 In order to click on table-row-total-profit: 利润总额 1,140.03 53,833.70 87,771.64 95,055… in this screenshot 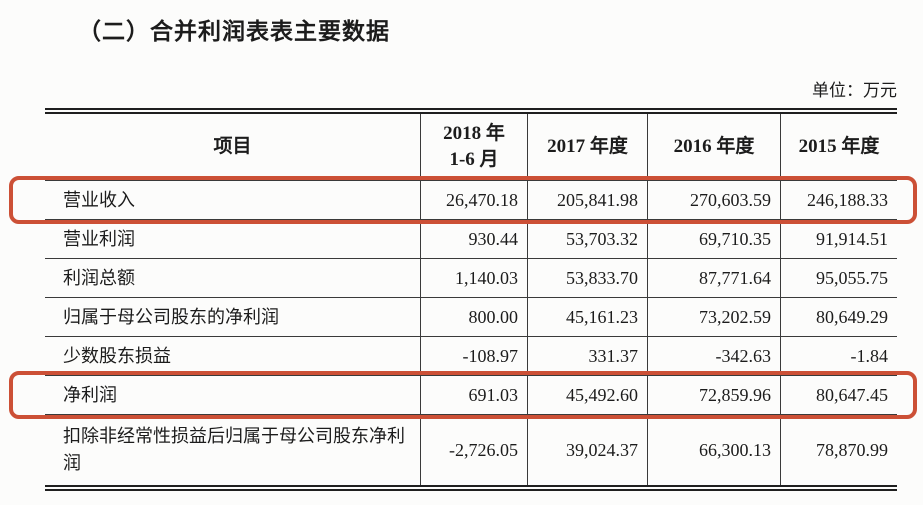, I will do `click(471, 277)`.